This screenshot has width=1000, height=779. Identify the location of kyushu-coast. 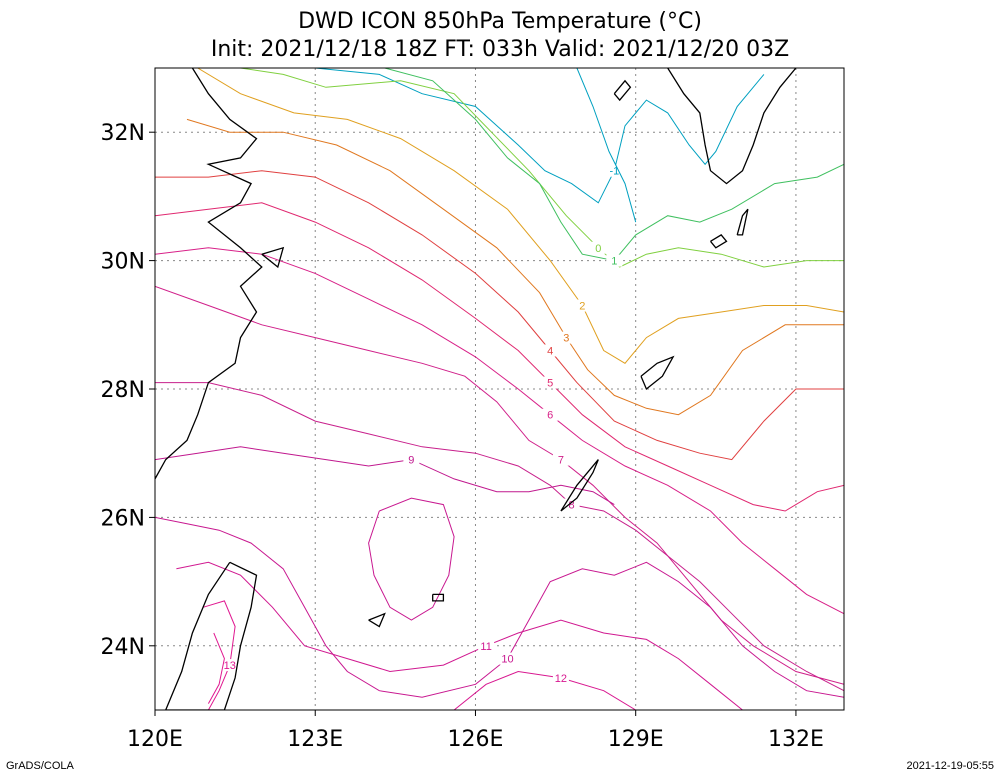
(732, 126).